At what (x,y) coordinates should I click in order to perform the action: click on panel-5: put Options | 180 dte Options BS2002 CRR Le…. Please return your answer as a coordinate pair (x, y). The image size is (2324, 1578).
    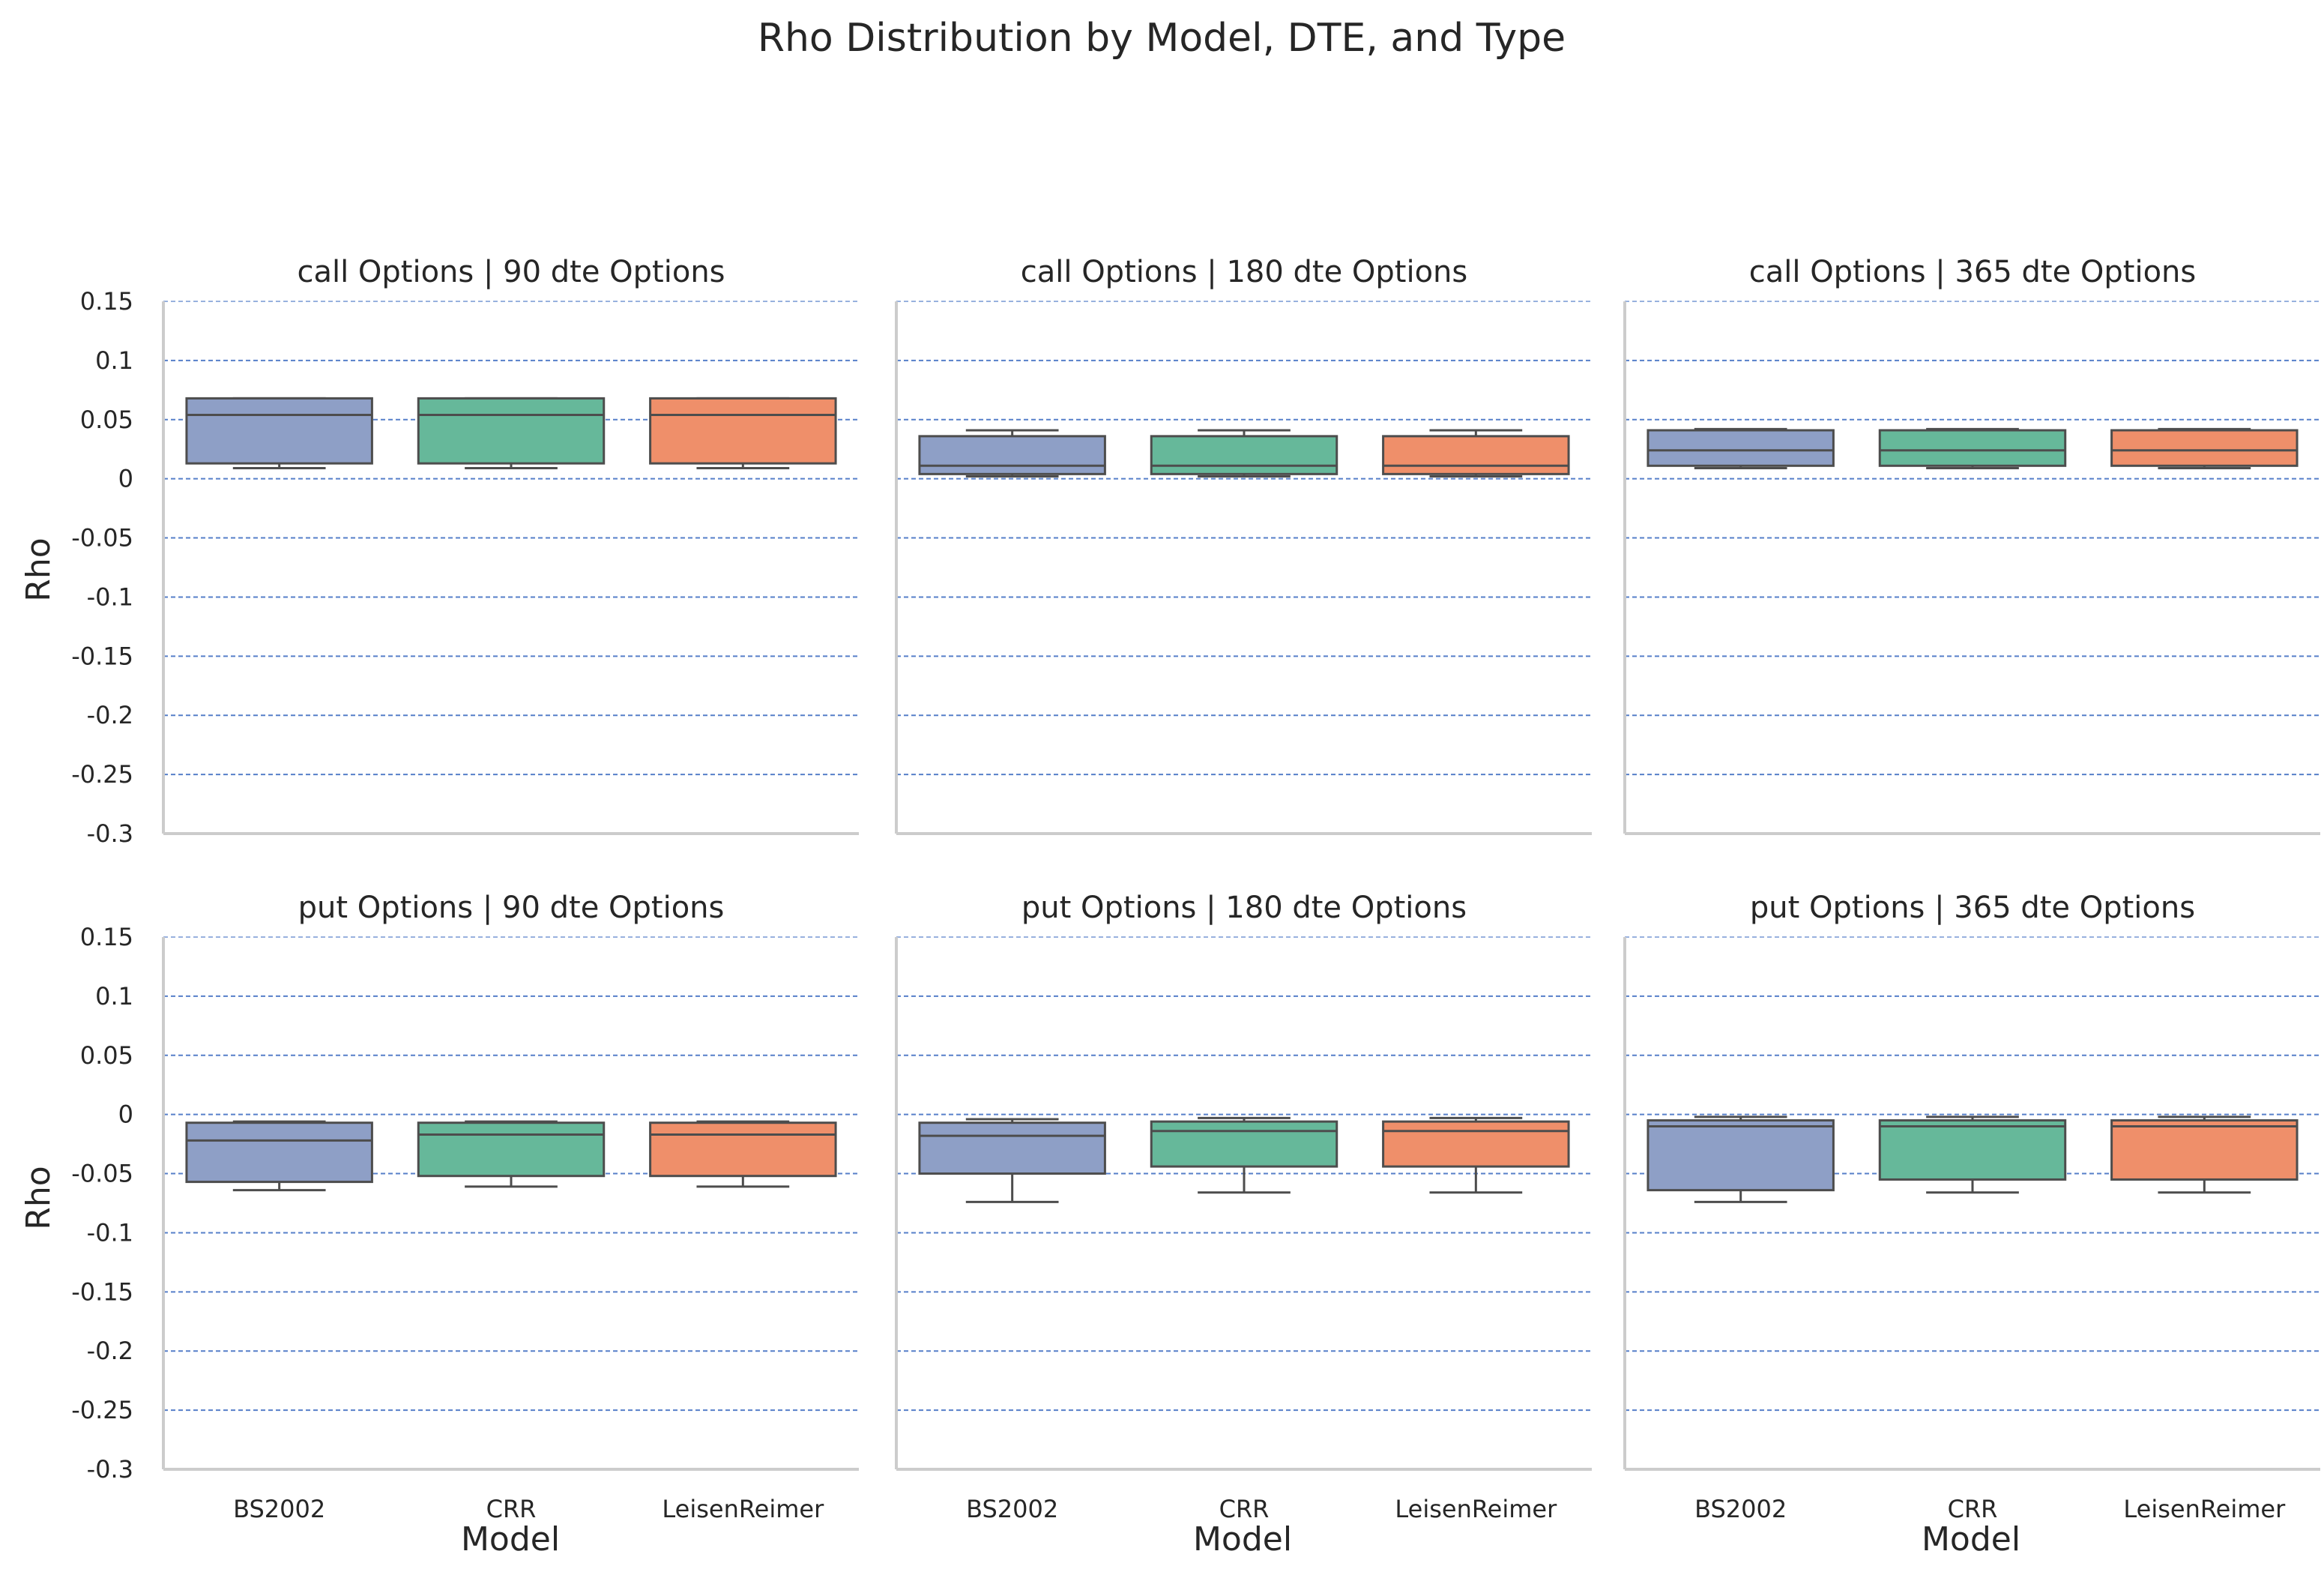
    Looking at the image, I should click on (1243, 1207).